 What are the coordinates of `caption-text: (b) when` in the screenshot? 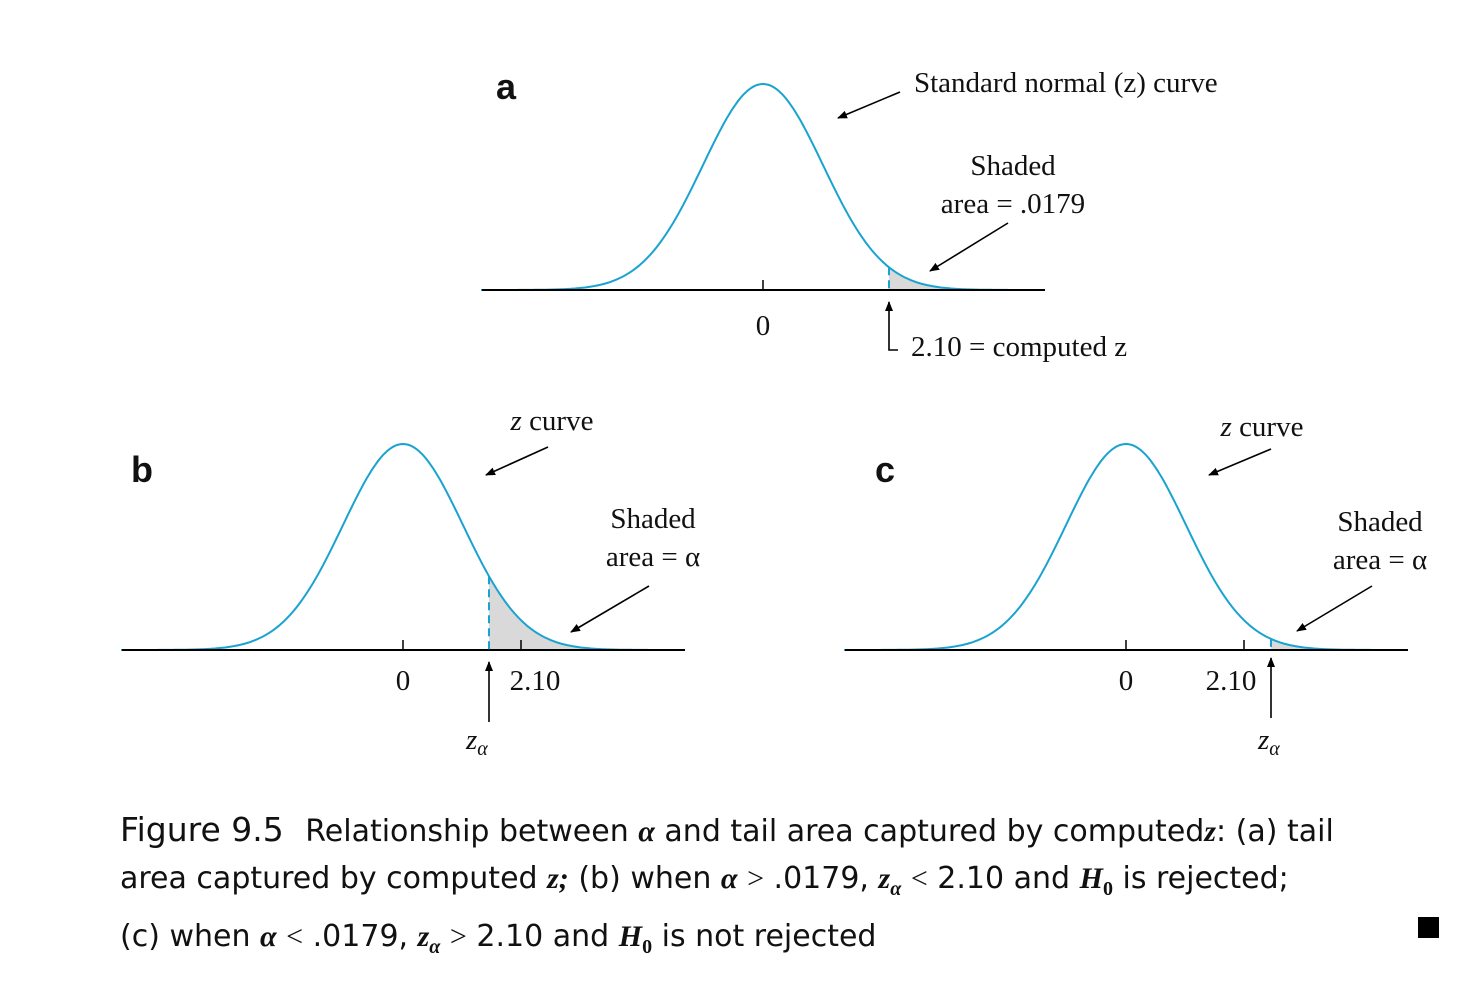 It's located at (645, 878).